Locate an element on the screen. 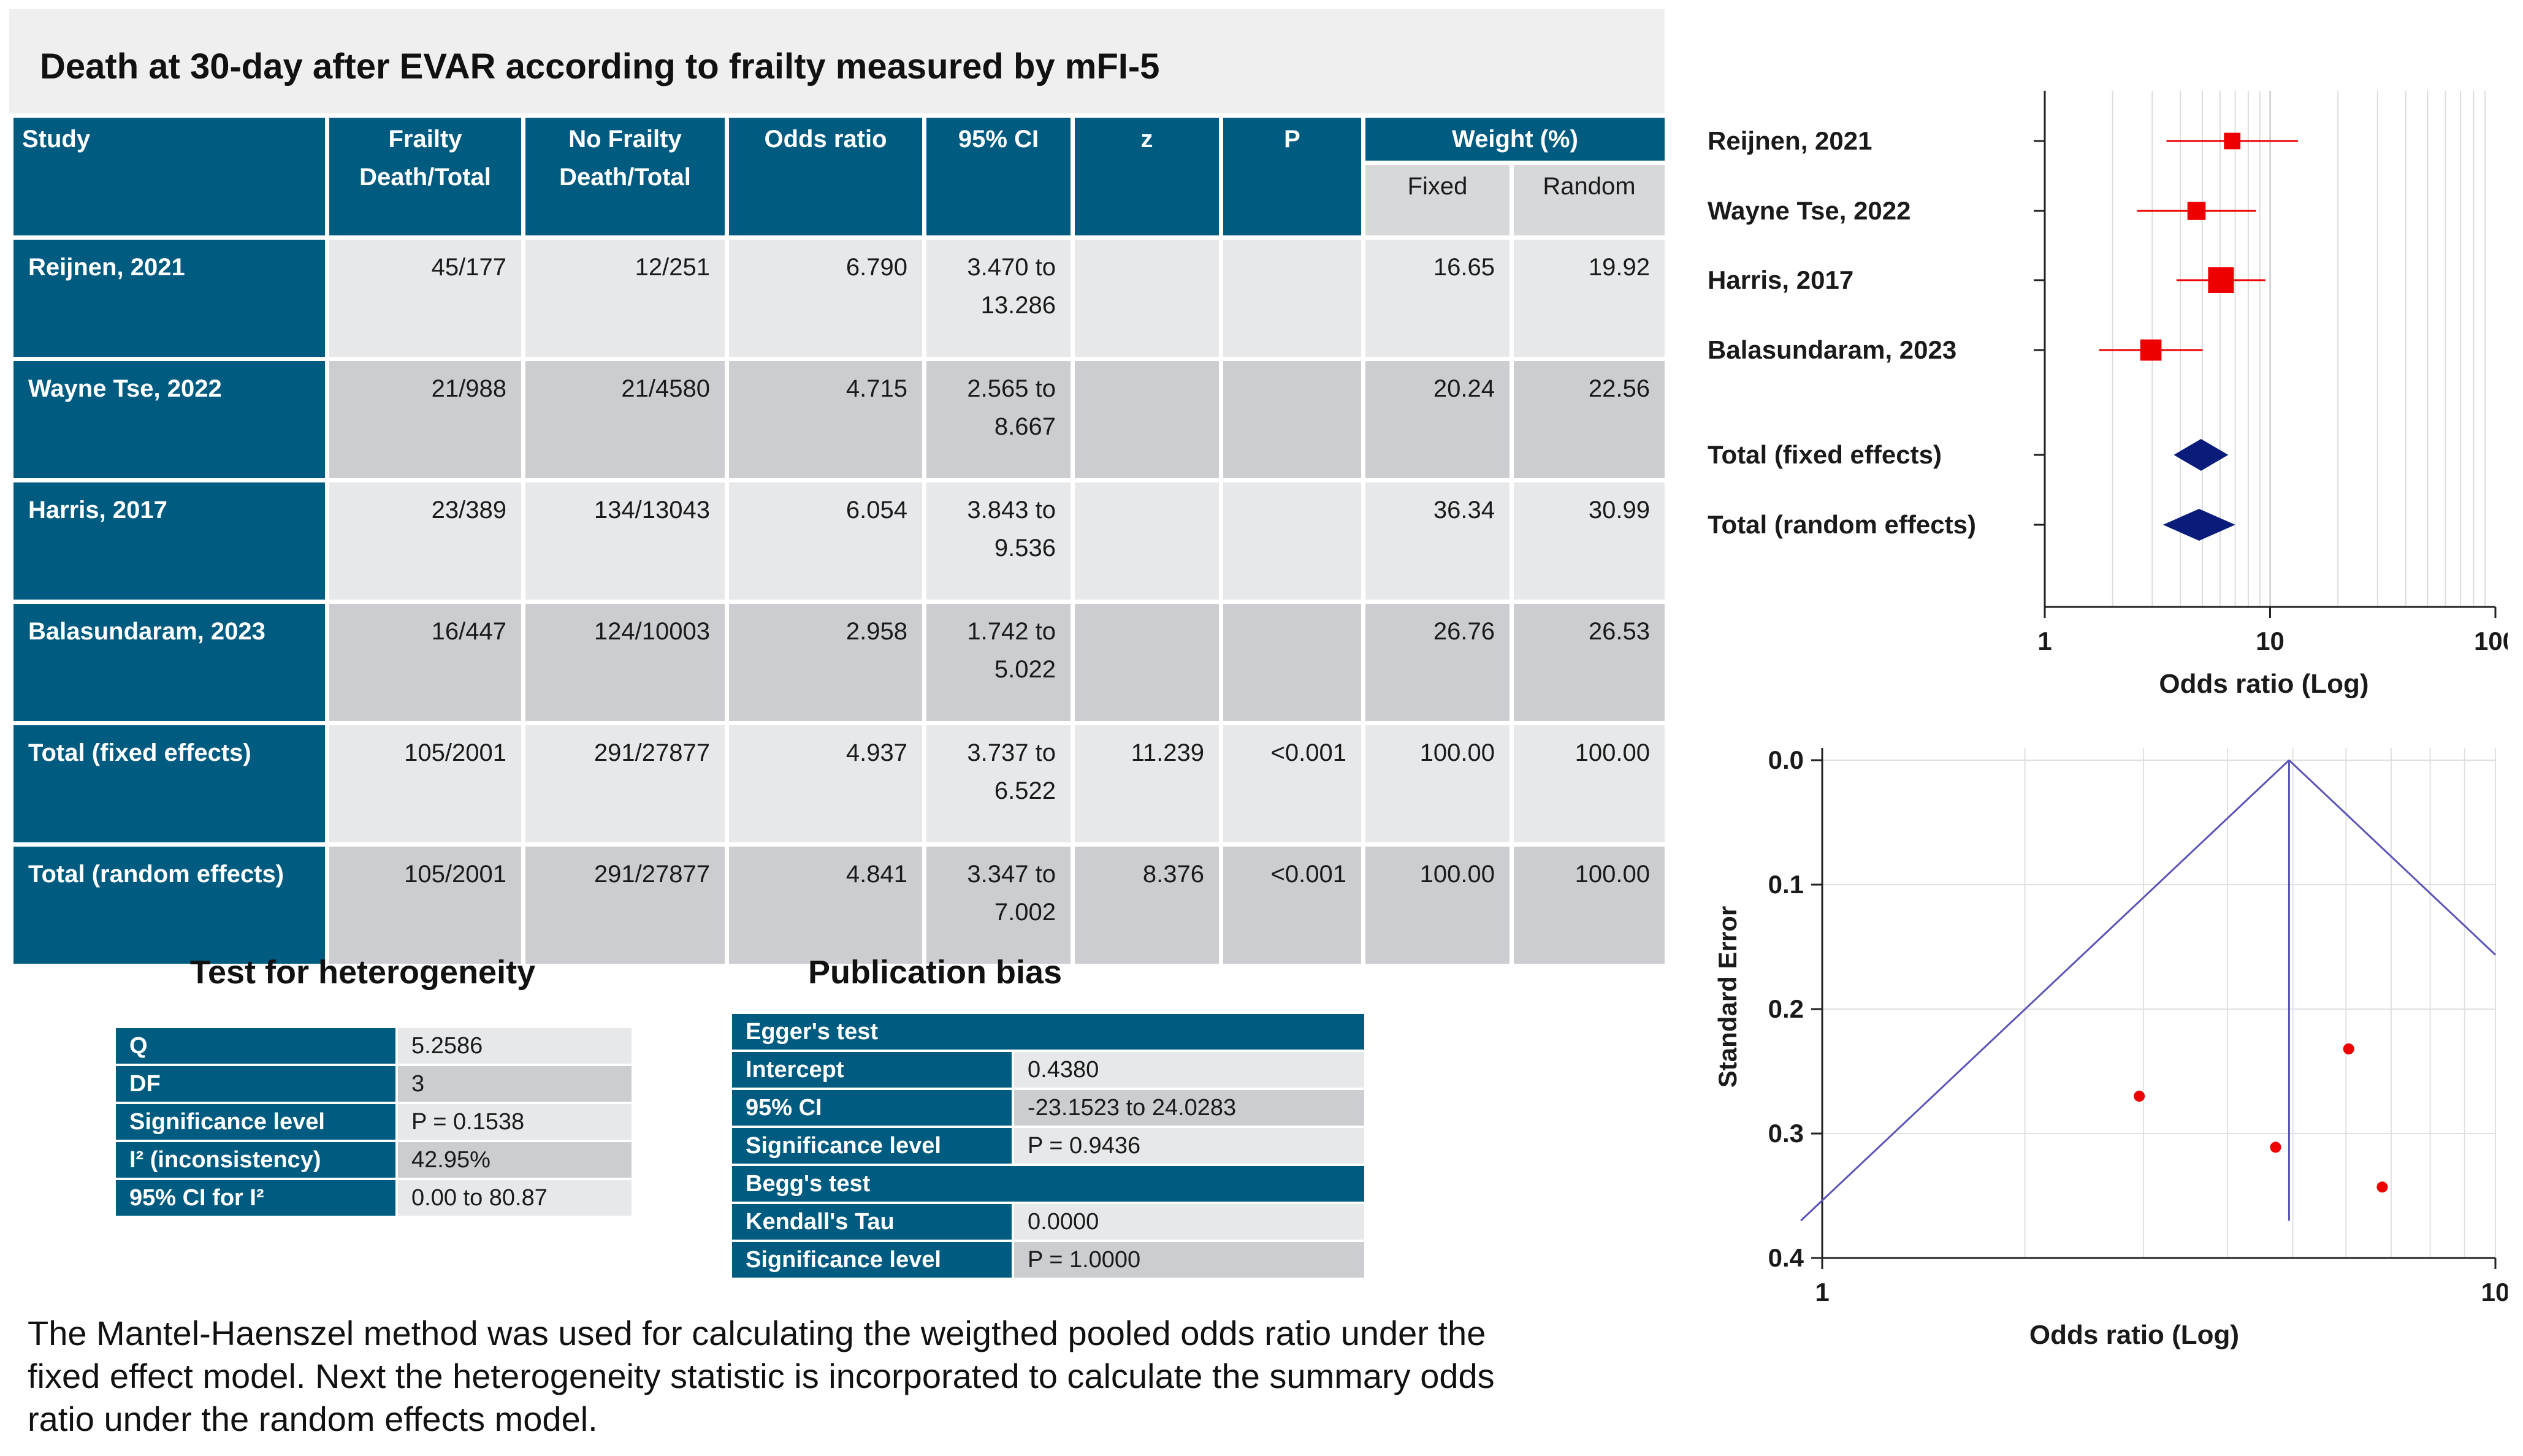 The image size is (2523, 1456). z-cell: 8.376 is located at coordinates (1147, 905).